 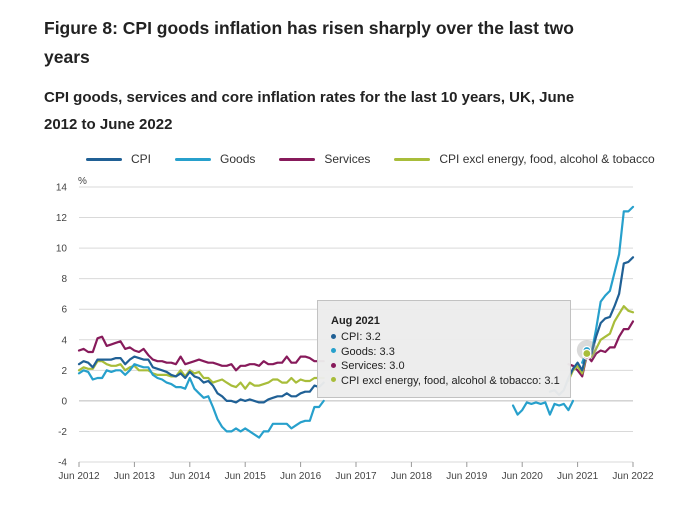 I want to click on x-tick-label: Jun 2015, so click(x=246, y=476).